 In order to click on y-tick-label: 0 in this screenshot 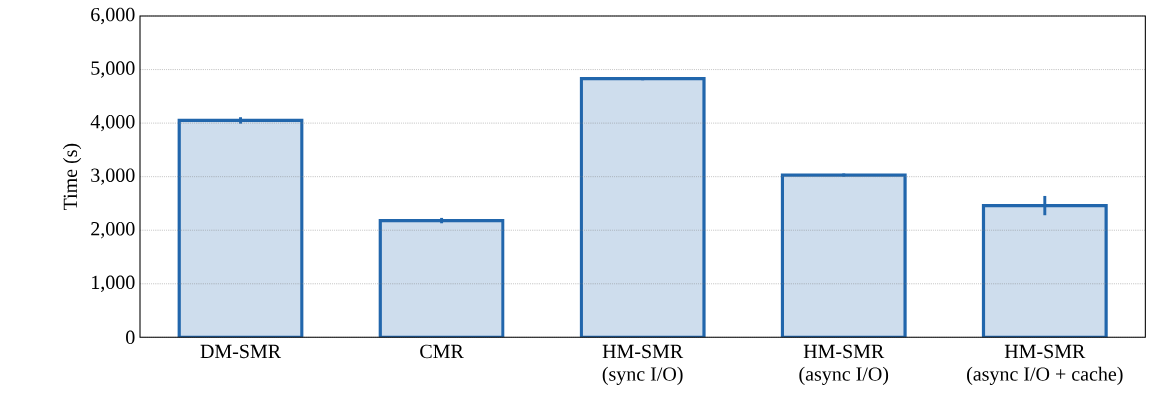, I will do `click(130, 337)`.